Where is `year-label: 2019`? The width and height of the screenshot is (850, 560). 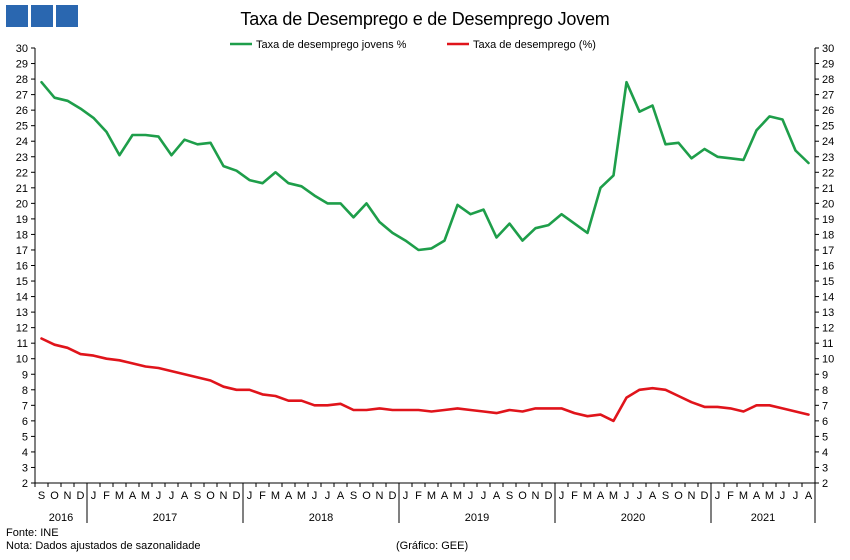
year-label: 2019 is located at coordinates (477, 518).